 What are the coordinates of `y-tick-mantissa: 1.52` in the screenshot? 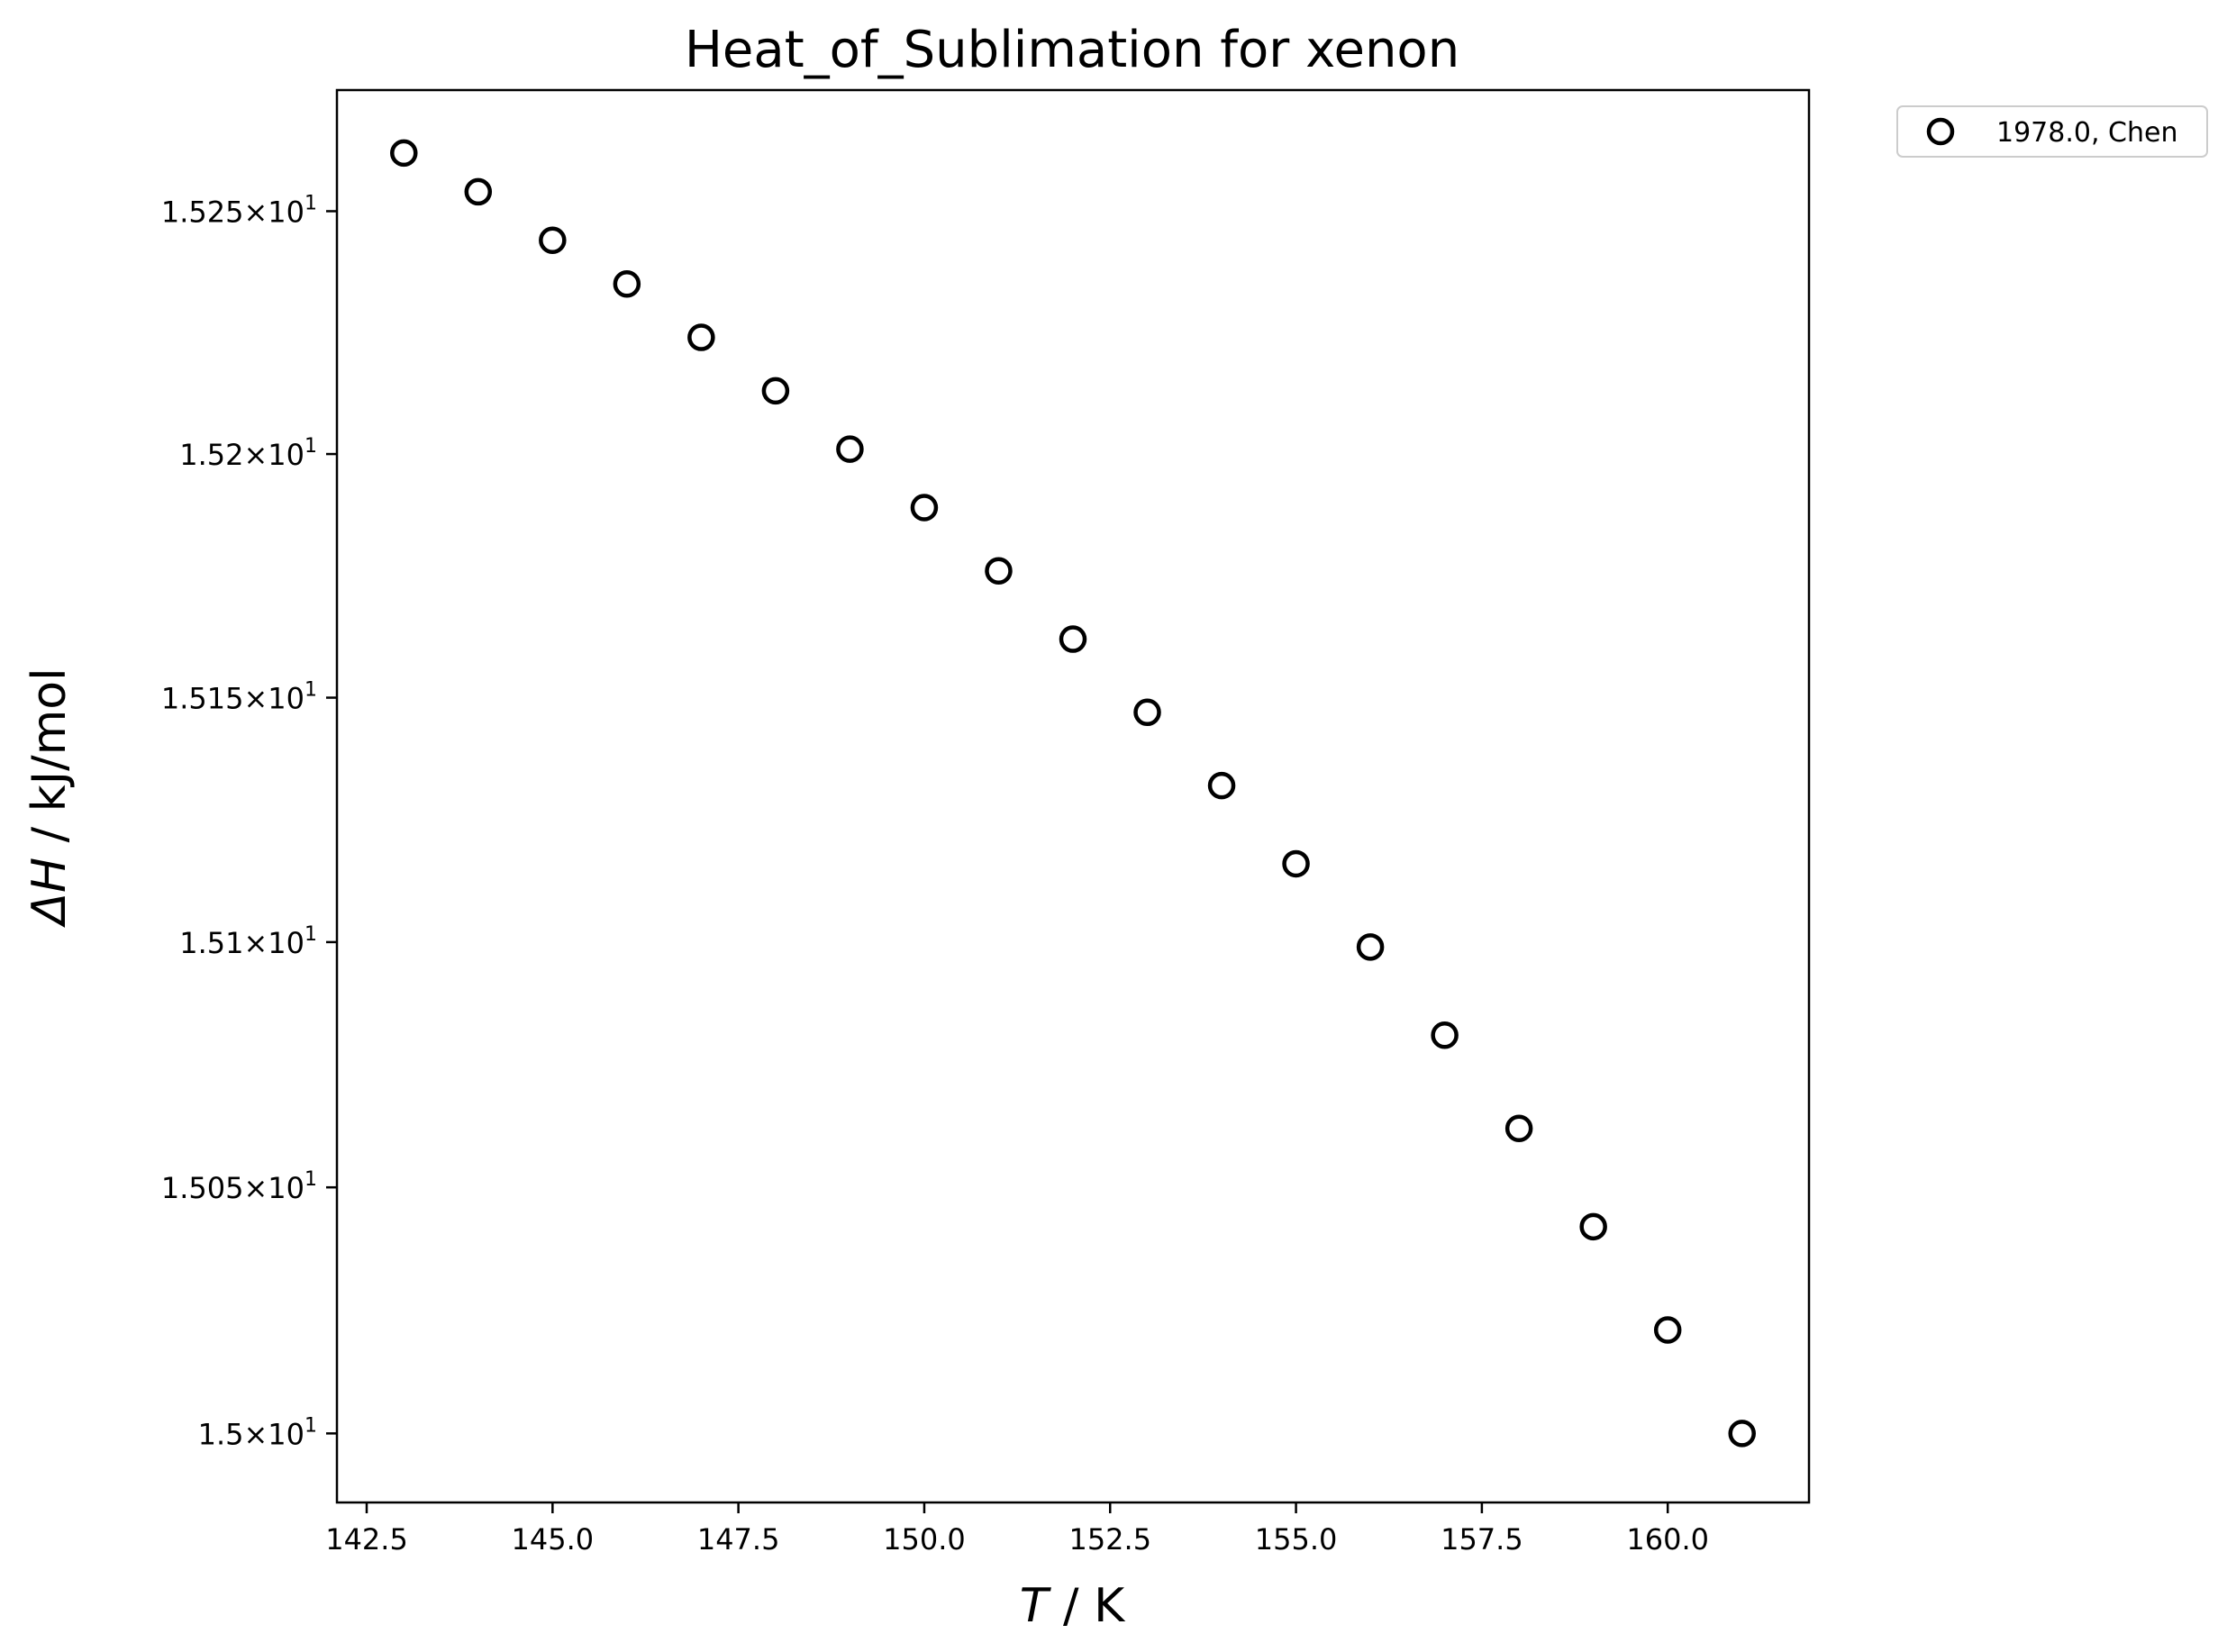 It's located at (211, 455).